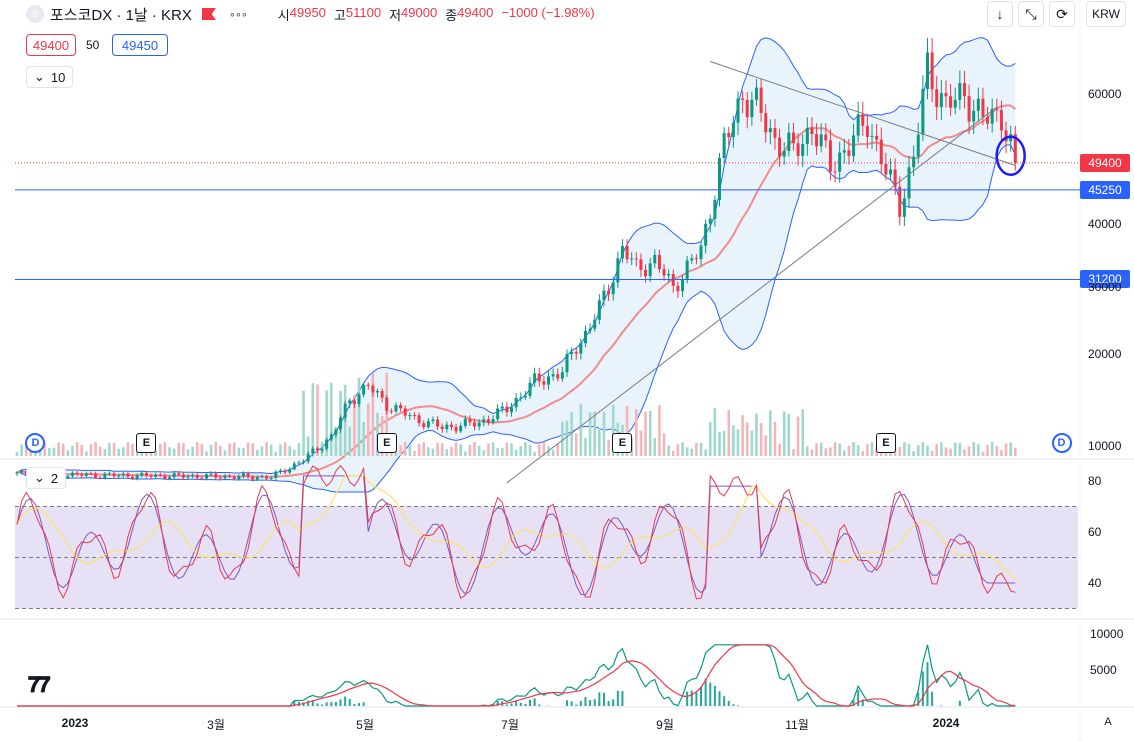 The width and height of the screenshot is (1134, 742). I want to click on arrow-down-icon: ↓, so click(1000, 14).